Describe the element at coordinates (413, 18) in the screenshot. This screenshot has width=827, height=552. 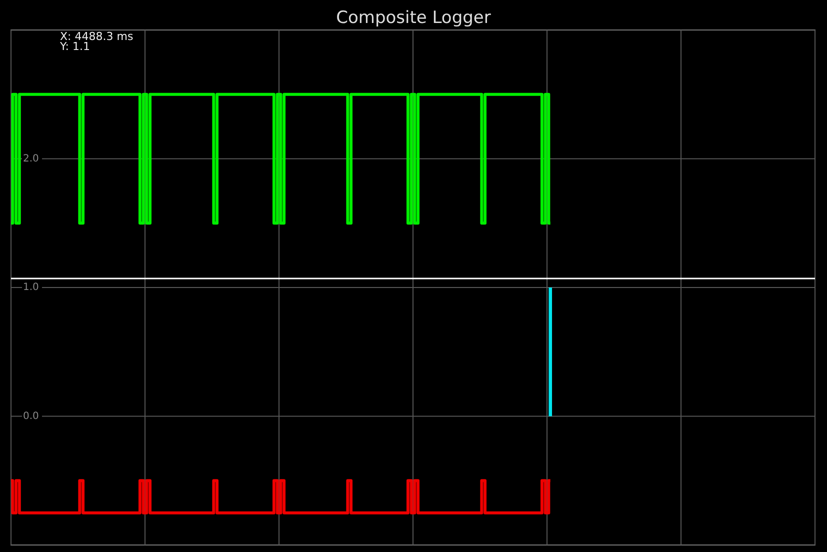
I see `chart-title: Composite Logger` at that location.